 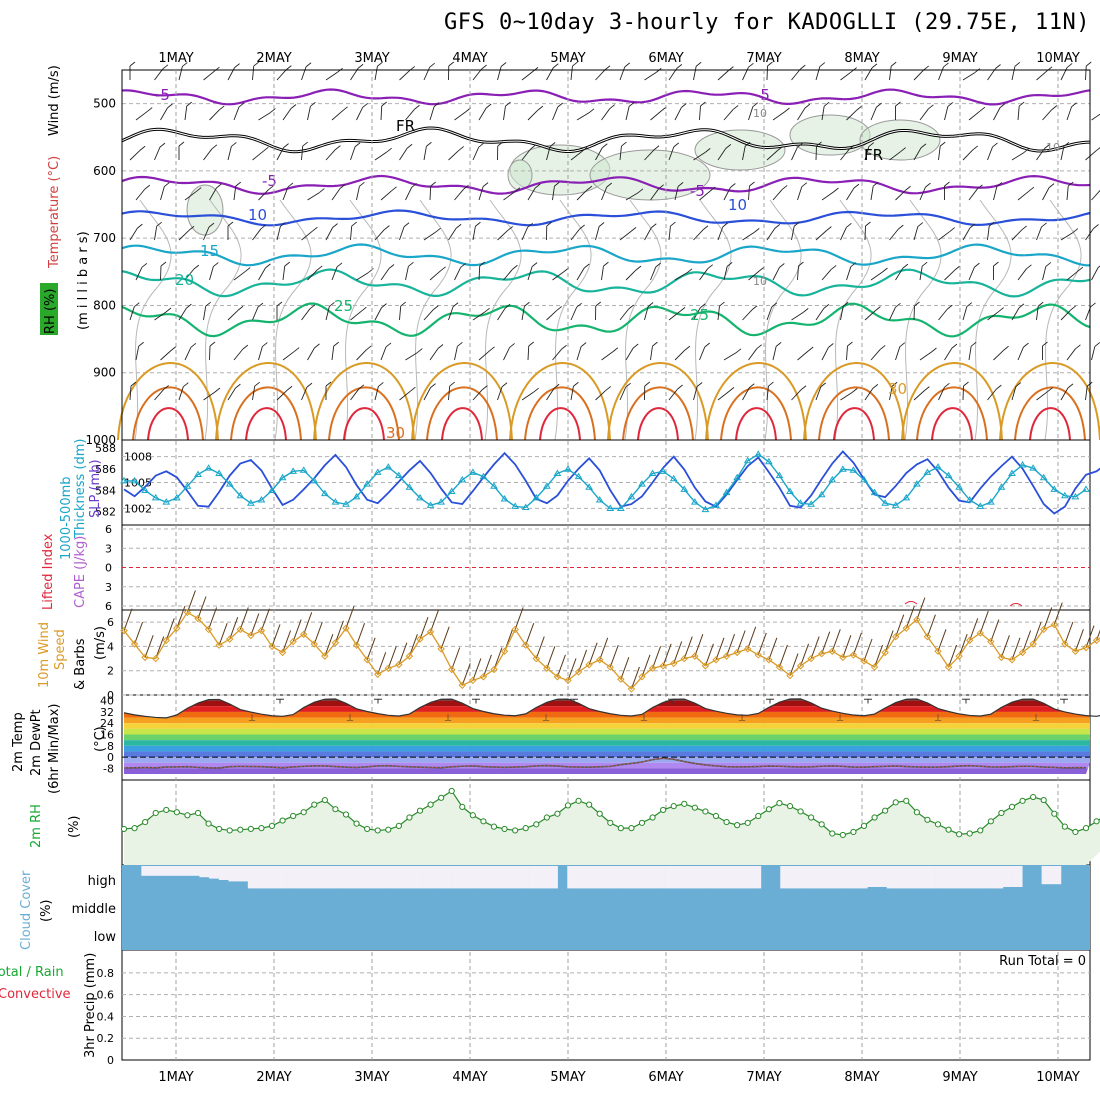 What do you see at coordinates (100, 643) in the screenshot?
I see `ylabel-wind-units: (m/s)` at bounding box center [100, 643].